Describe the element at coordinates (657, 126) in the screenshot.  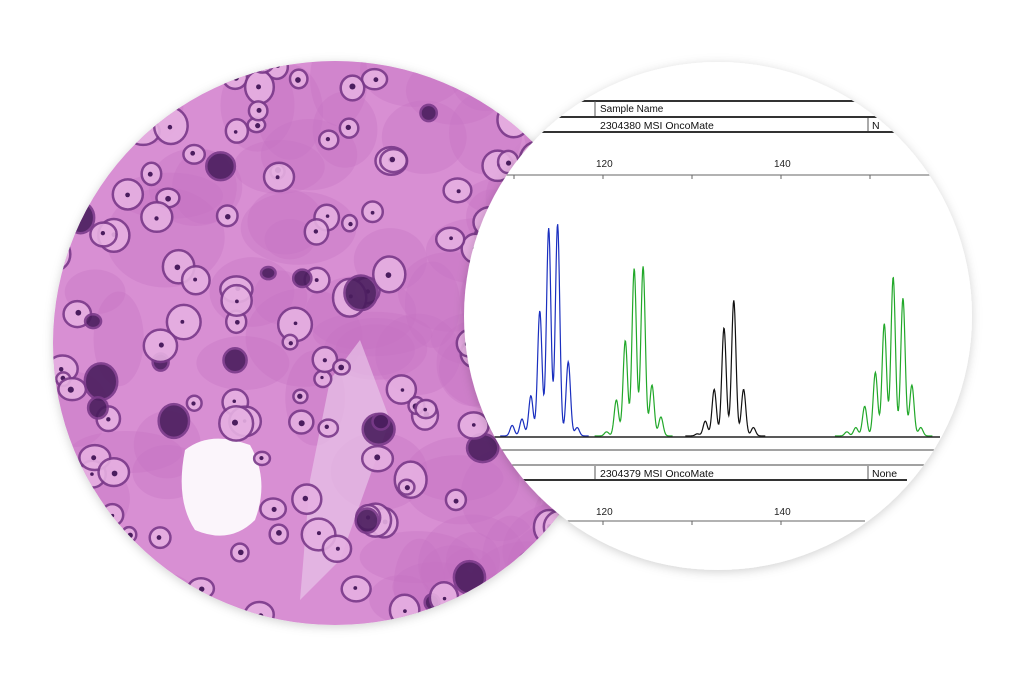
I see `sample-name-top: 2304380 MSI OncoMate` at that location.